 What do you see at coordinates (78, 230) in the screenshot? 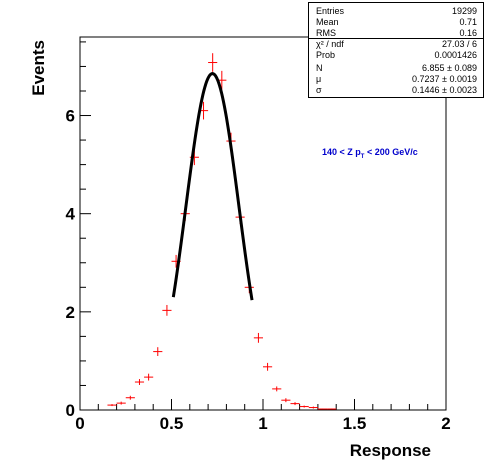
I see `y-axis-ticks: 0 2 4 6` at bounding box center [78, 230].